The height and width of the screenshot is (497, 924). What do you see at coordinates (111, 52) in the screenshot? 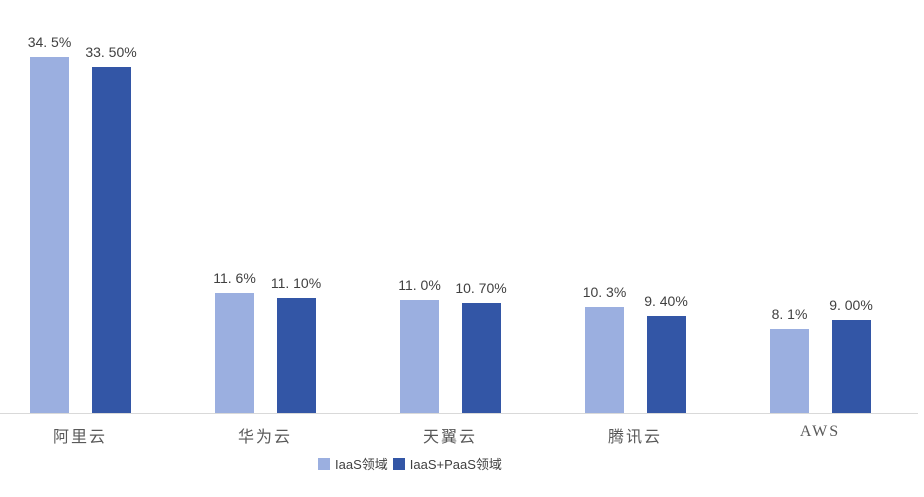
I see `data-label-series2-1: 33. 50%` at bounding box center [111, 52].